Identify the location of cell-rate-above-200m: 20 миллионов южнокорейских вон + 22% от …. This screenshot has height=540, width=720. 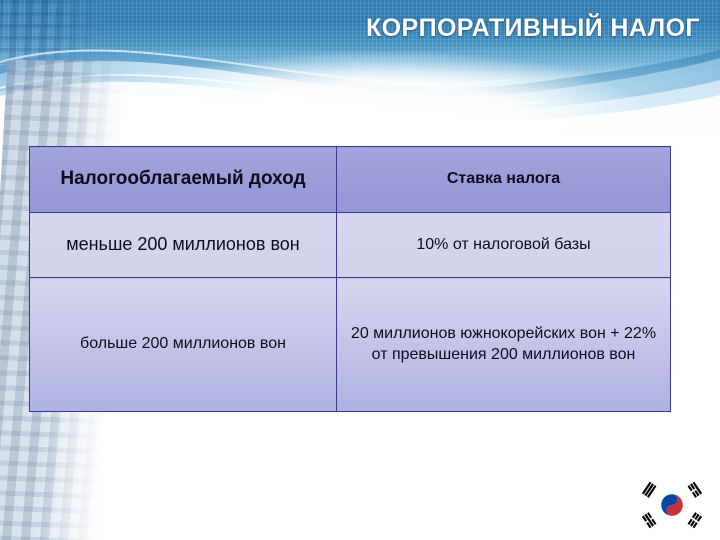
(503, 344).